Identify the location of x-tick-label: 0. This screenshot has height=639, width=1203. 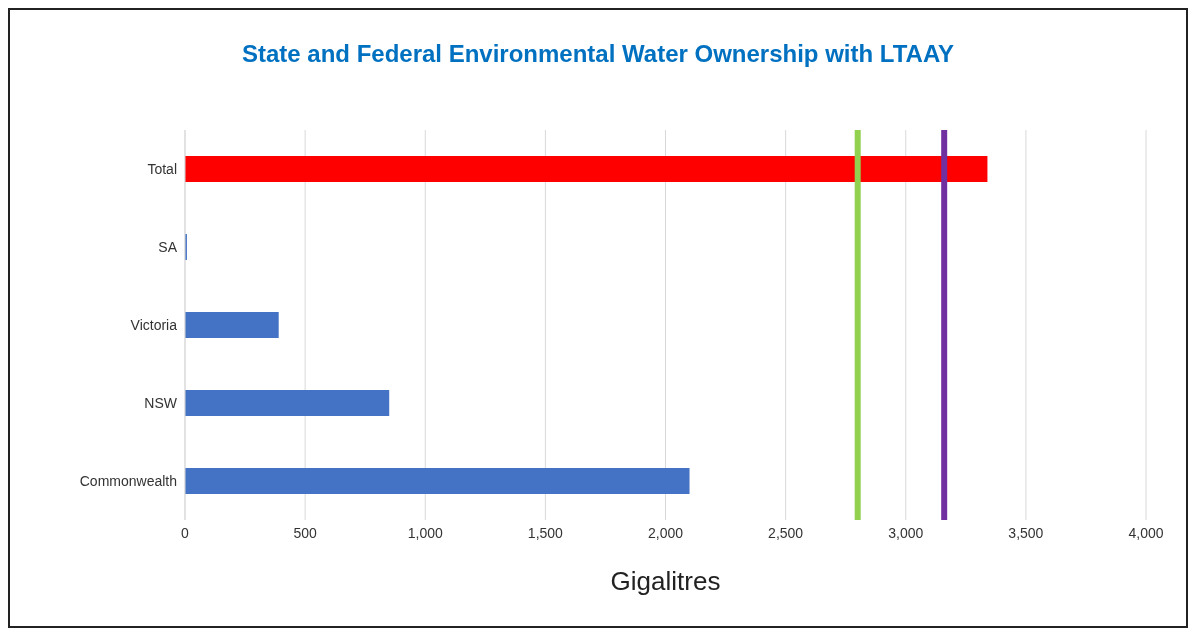
(185, 532).